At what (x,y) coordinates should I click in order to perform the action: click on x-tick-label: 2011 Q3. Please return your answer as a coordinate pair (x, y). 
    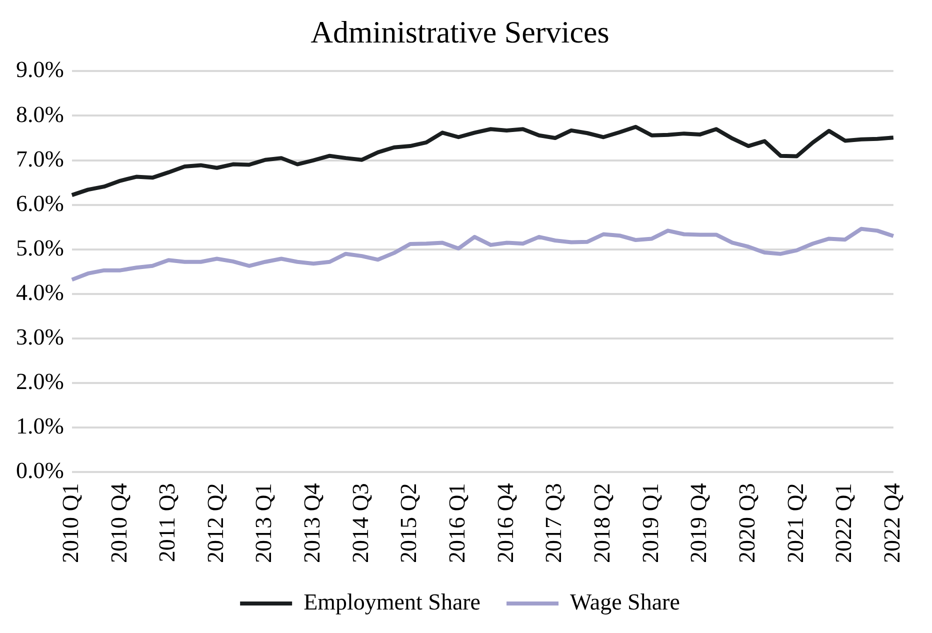
    Looking at the image, I should click on (167, 522).